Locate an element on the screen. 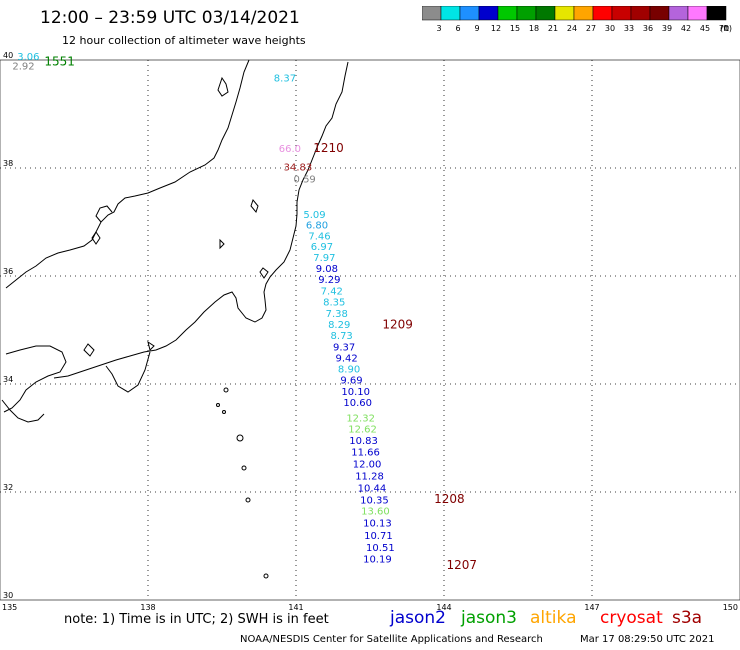 The height and width of the screenshot is (650, 740). wave-height-label: 7.42 is located at coordinates (332, 291).